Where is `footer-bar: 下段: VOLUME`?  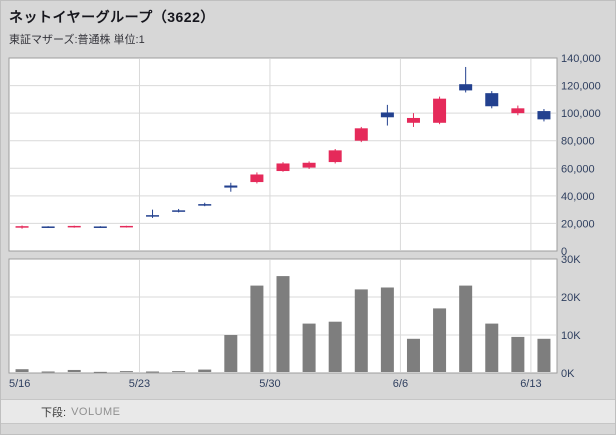 footer-bar: 下段: VOLUME is located at coordinates (308, 411).